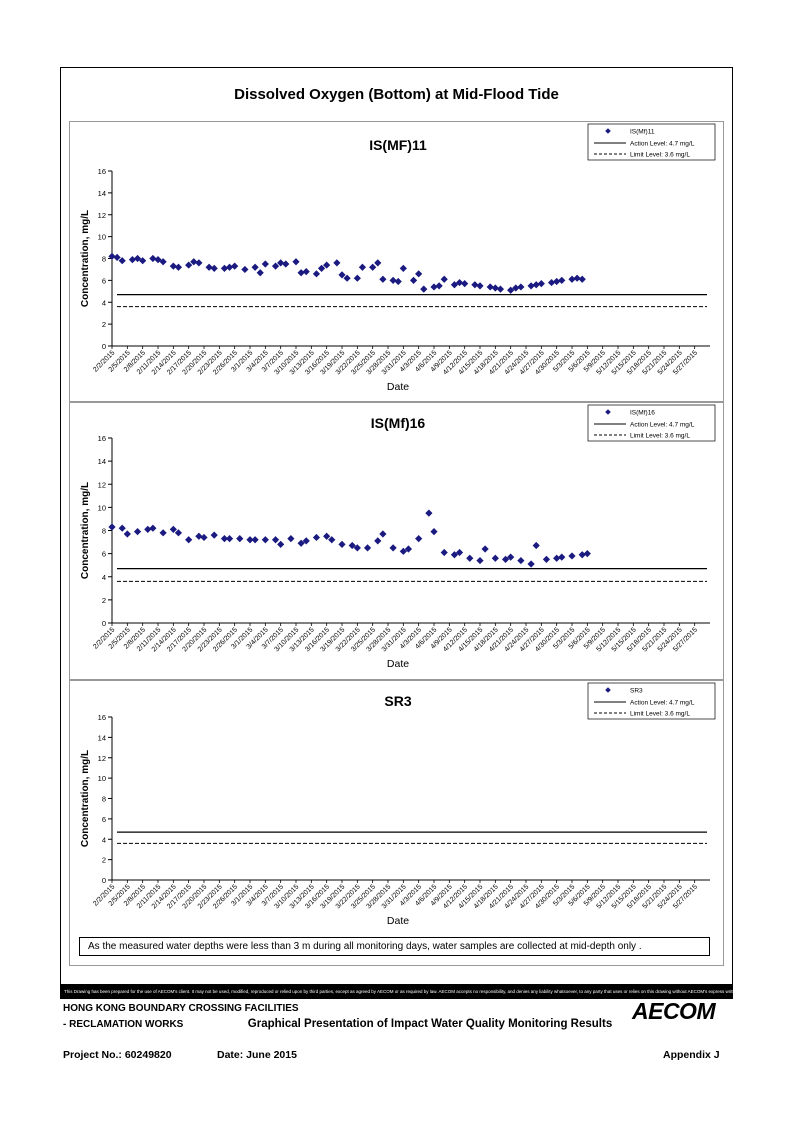  Describe the element at coordinates (397, 701) in the screenshot. I see `chart-title: SR3` at that location.